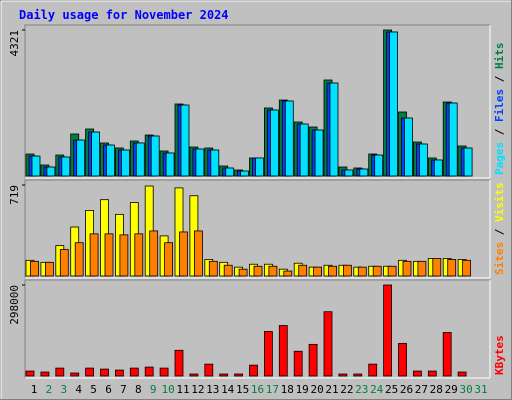  I want to click on x-tick-label: 23, so click(361, 389).